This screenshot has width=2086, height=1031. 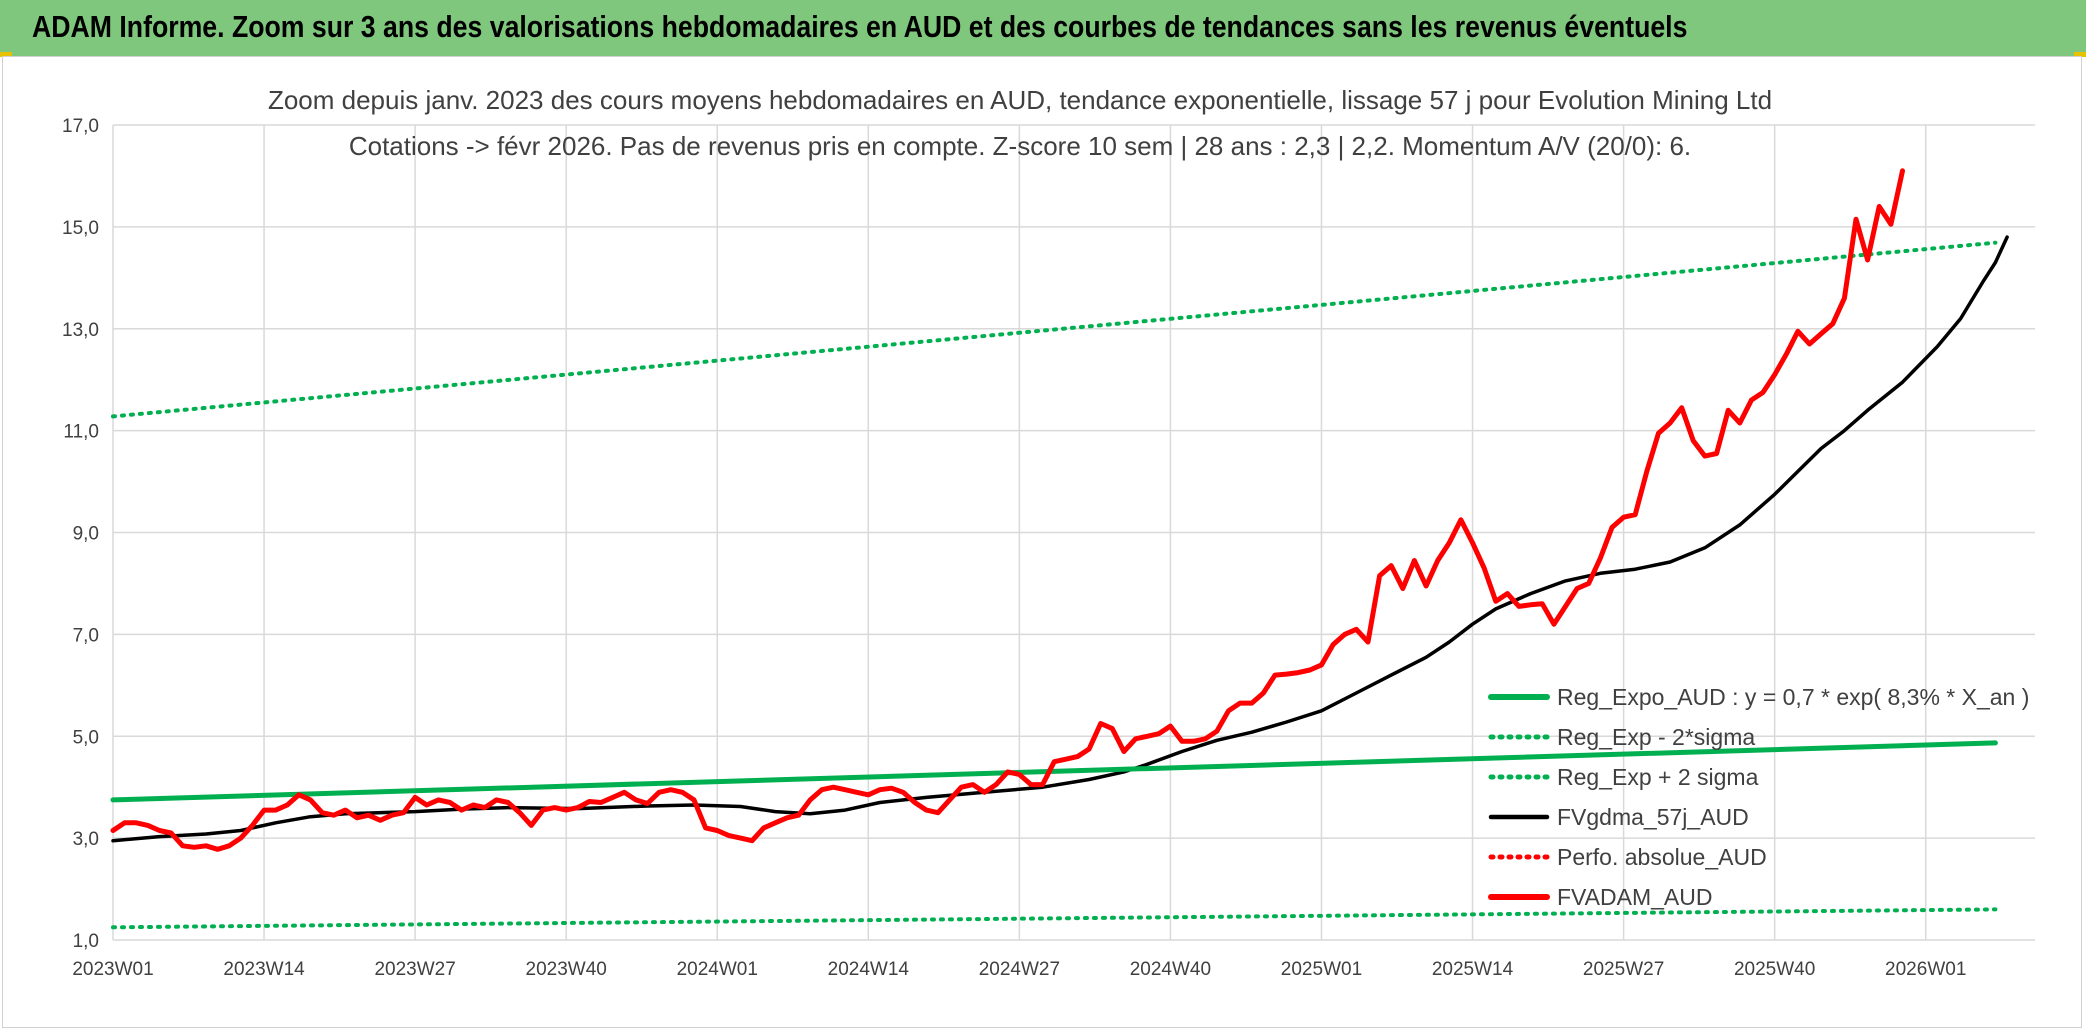 I want to click on x-tick-label: 2025W27, so click(x=1623, y=969).